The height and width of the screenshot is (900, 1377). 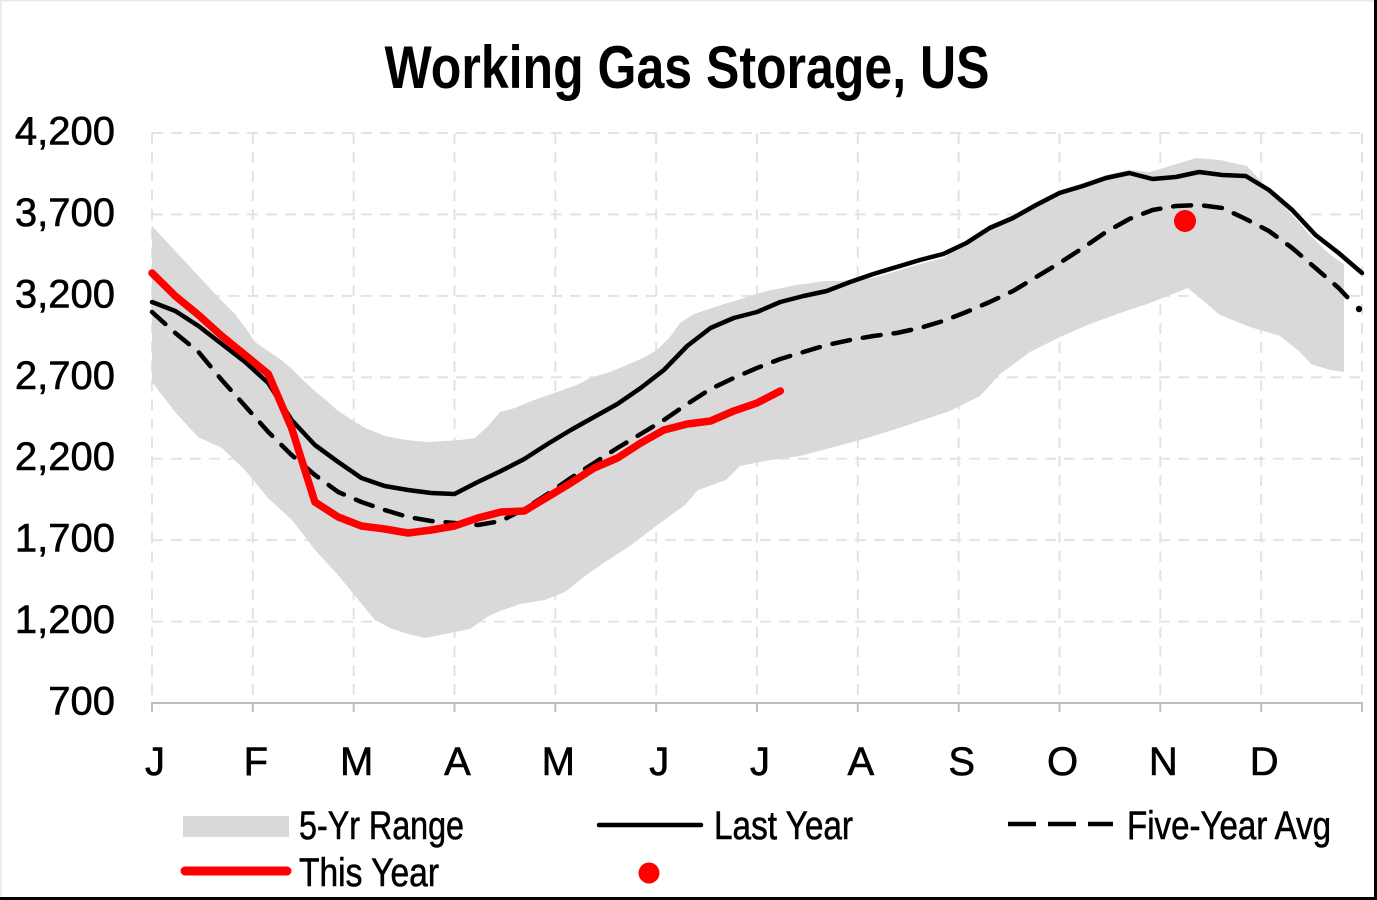 What do you see at coordinates (1229, 826) in the screenshot?
I see `svg-text: Five-Year Avg` at bounding box center [1229, 826].